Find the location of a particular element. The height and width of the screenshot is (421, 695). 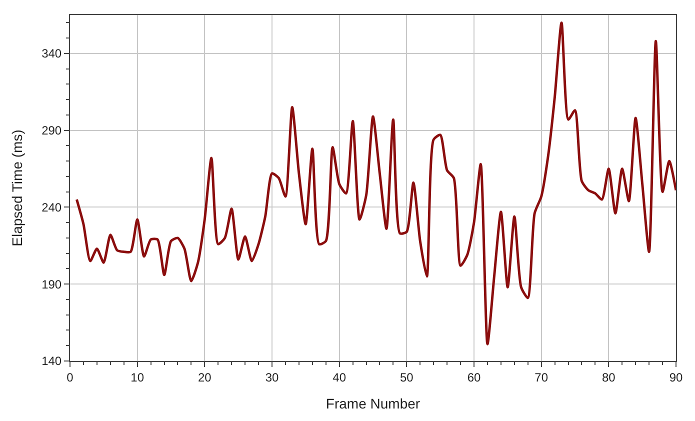

x-tick-label: 70 is located at coordinates (541, 377).